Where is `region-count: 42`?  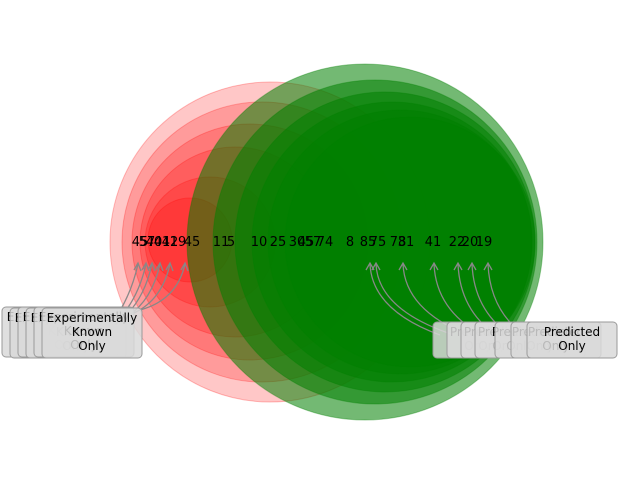 region-count: 42 is located at coordinates (170, 242).